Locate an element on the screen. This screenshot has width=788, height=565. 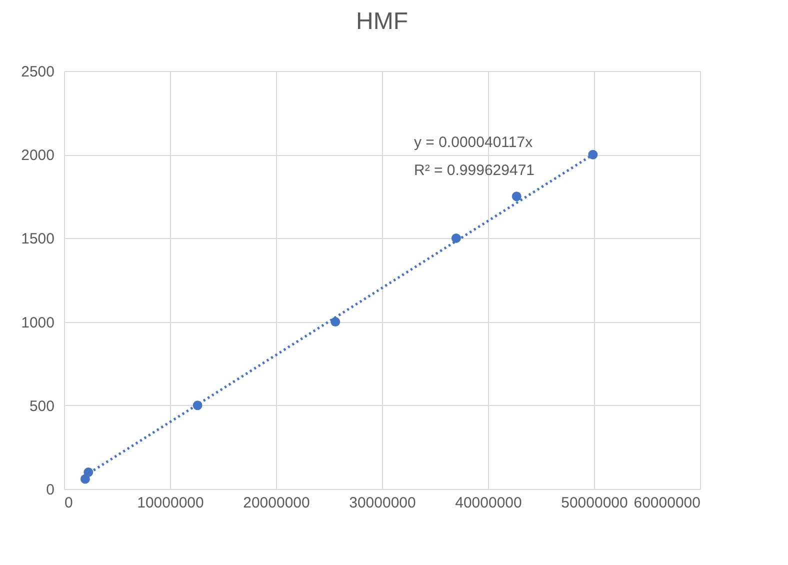
y-tick-label: 1000 is located at coordinates (37, 323).